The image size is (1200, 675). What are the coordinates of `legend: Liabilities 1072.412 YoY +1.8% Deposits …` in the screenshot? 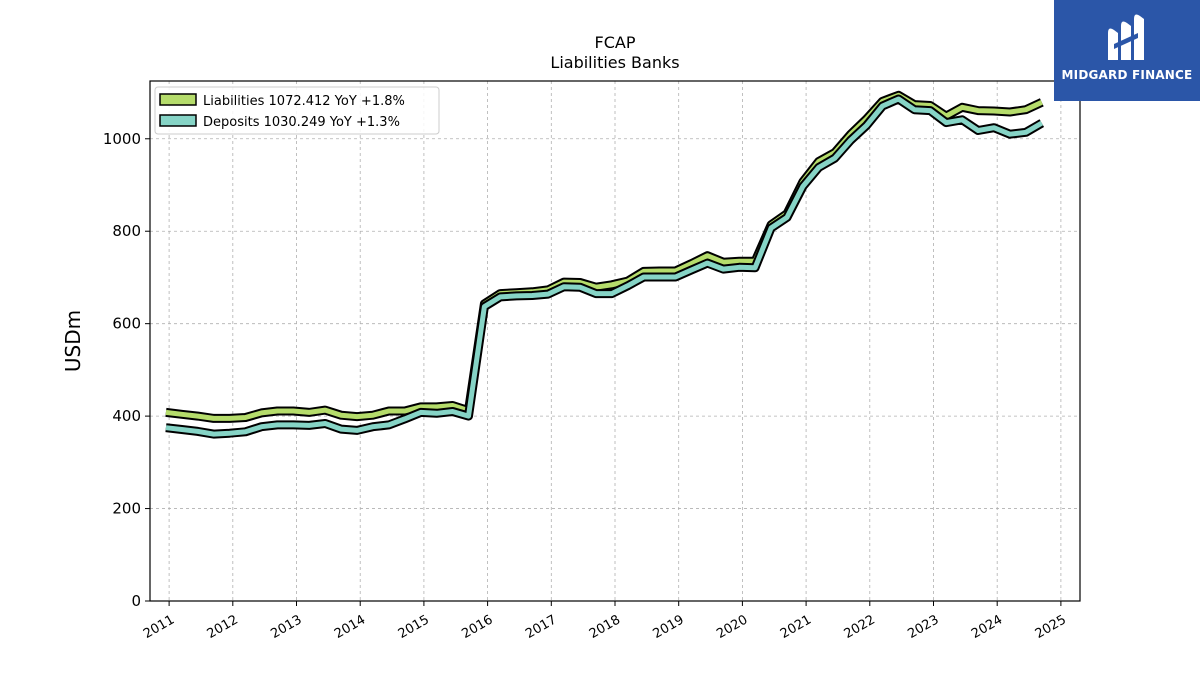 It's located at (297, 110).